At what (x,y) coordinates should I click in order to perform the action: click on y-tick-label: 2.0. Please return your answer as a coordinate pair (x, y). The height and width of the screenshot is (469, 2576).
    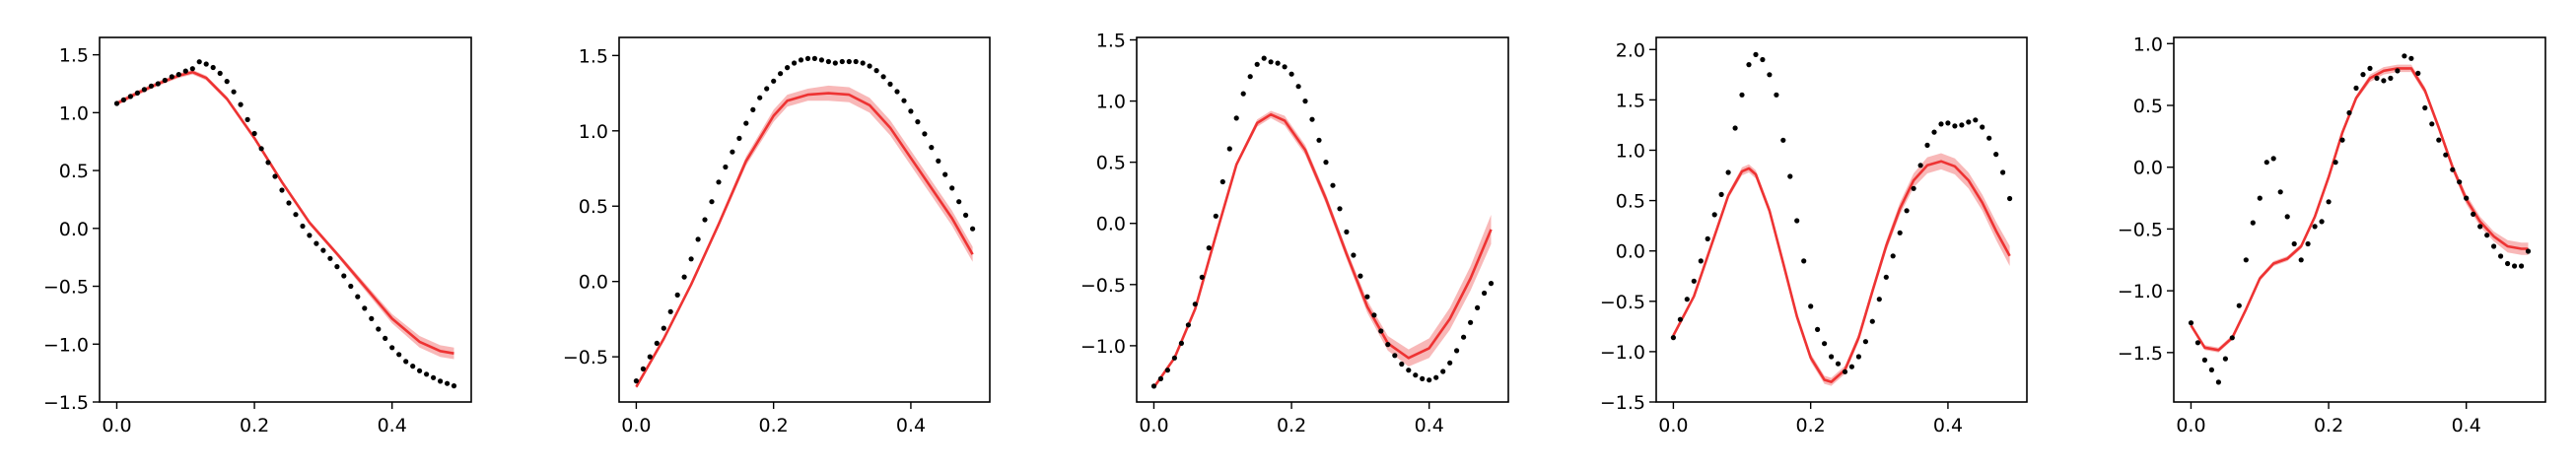
    Looking at the image, I should click on (1630, 50).